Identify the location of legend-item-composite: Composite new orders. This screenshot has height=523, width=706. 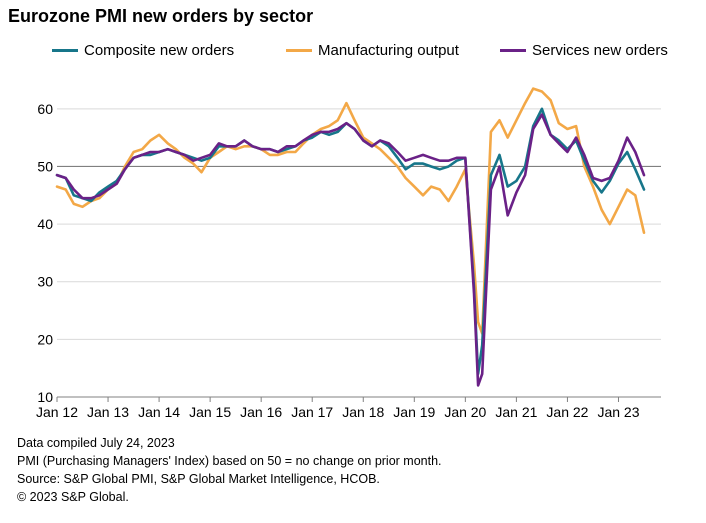
(143, 50).